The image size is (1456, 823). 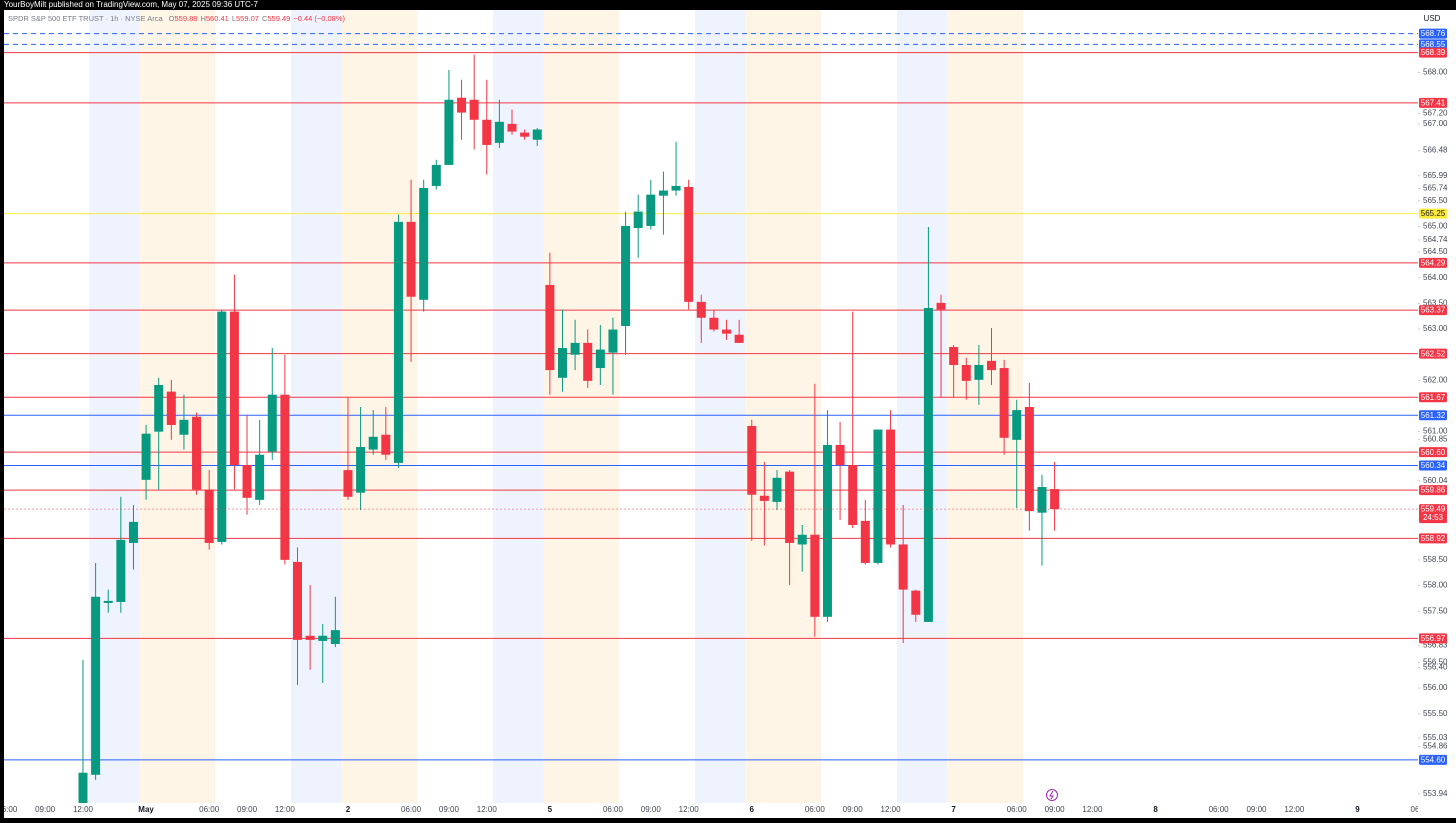 I want to click on y-tick-label: 563.00, so click(x=1435, y=328).